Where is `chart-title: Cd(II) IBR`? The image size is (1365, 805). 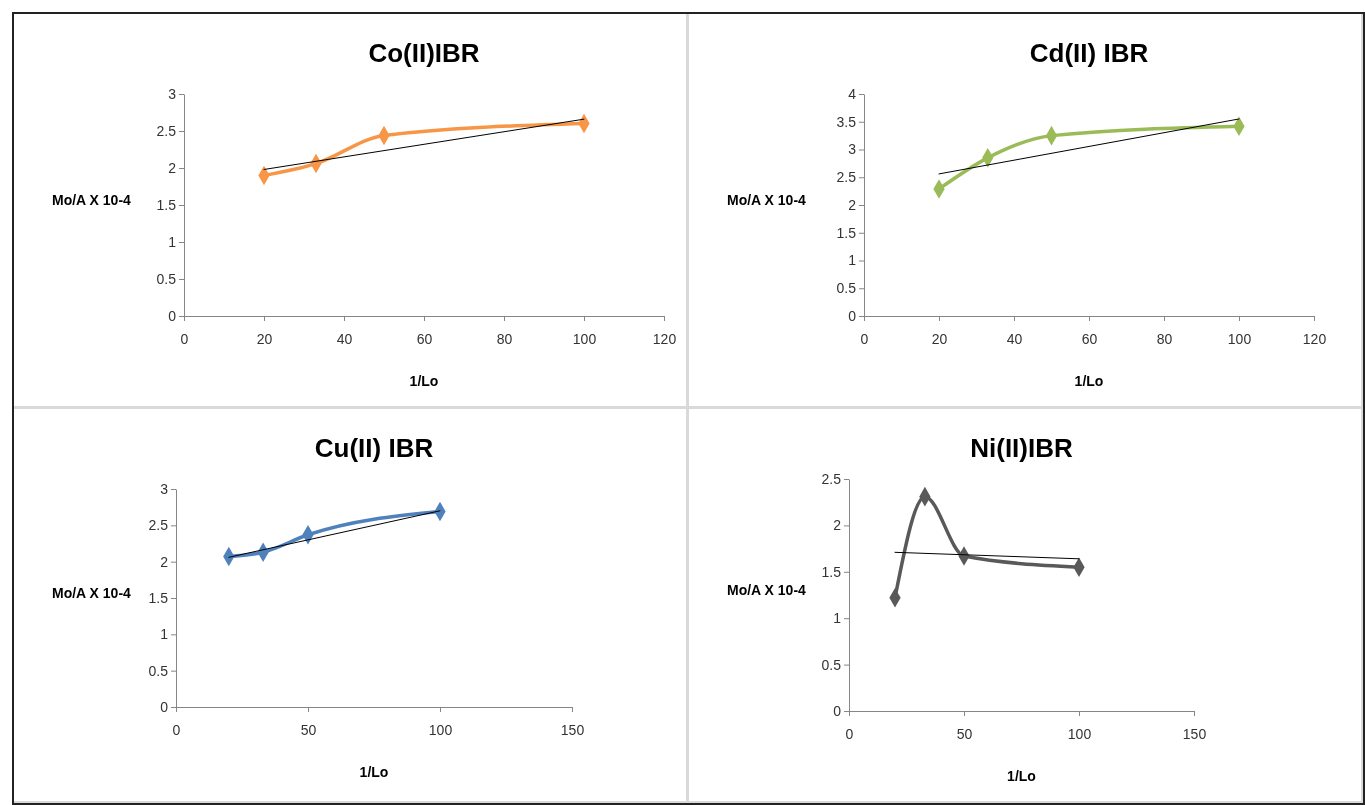
chart-title: Cd(II) IBR is located at coordinates (1089, 53).